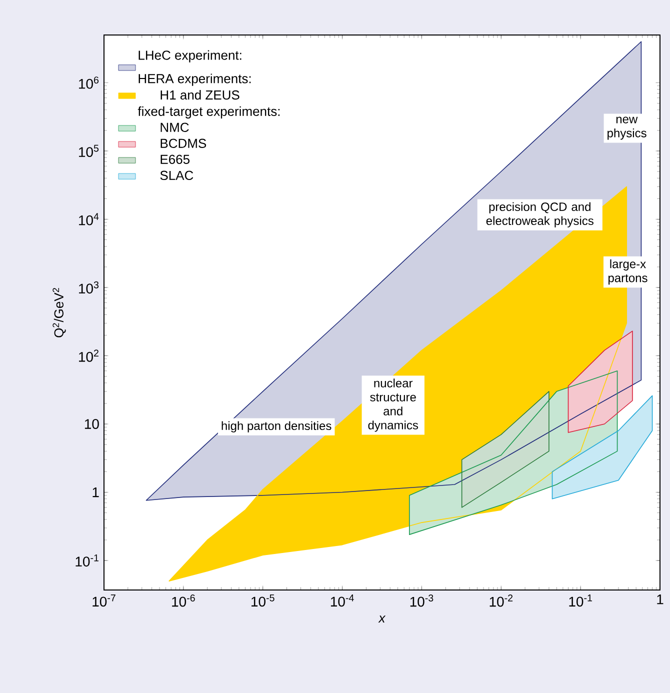  I want to click on x-tick-label: 10$^{-5}$, so click(263, 600).